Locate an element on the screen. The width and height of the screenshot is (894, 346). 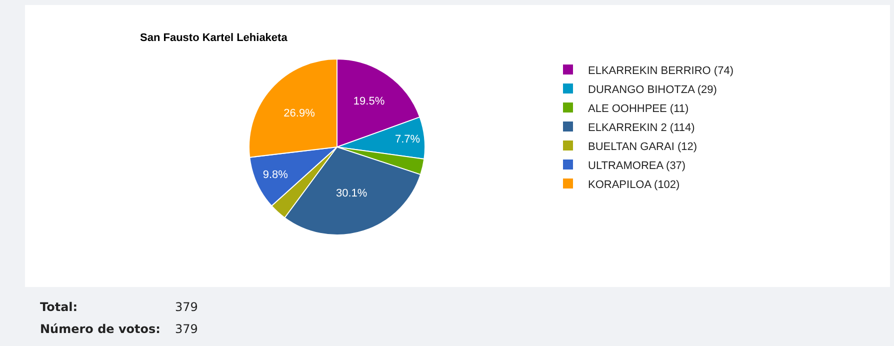
chart-title: San Fausto Kartel Lehiaketa is located at coordinates (214, 38).